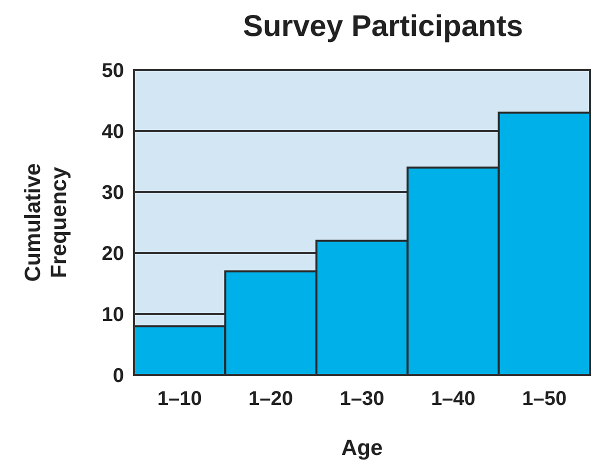 This screenshot has height=473, width=592. What do you see at coordinates (118, 376) in the screenshot?
I see `y-tick-label: 0` at bounding box center [118, 376].